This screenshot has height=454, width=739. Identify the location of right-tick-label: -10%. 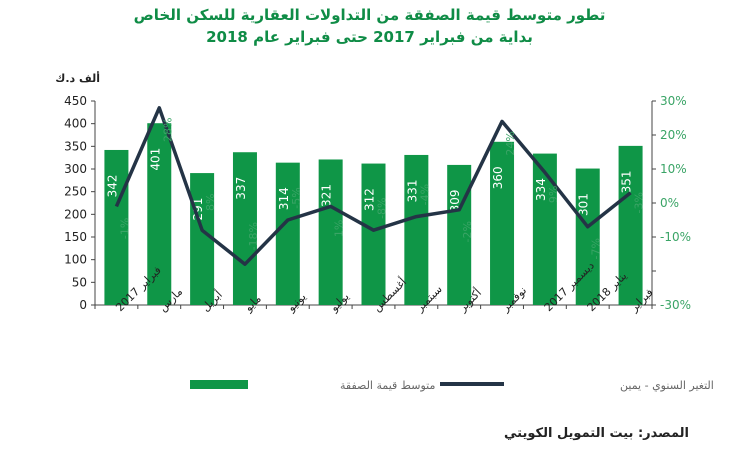
(675, 237).